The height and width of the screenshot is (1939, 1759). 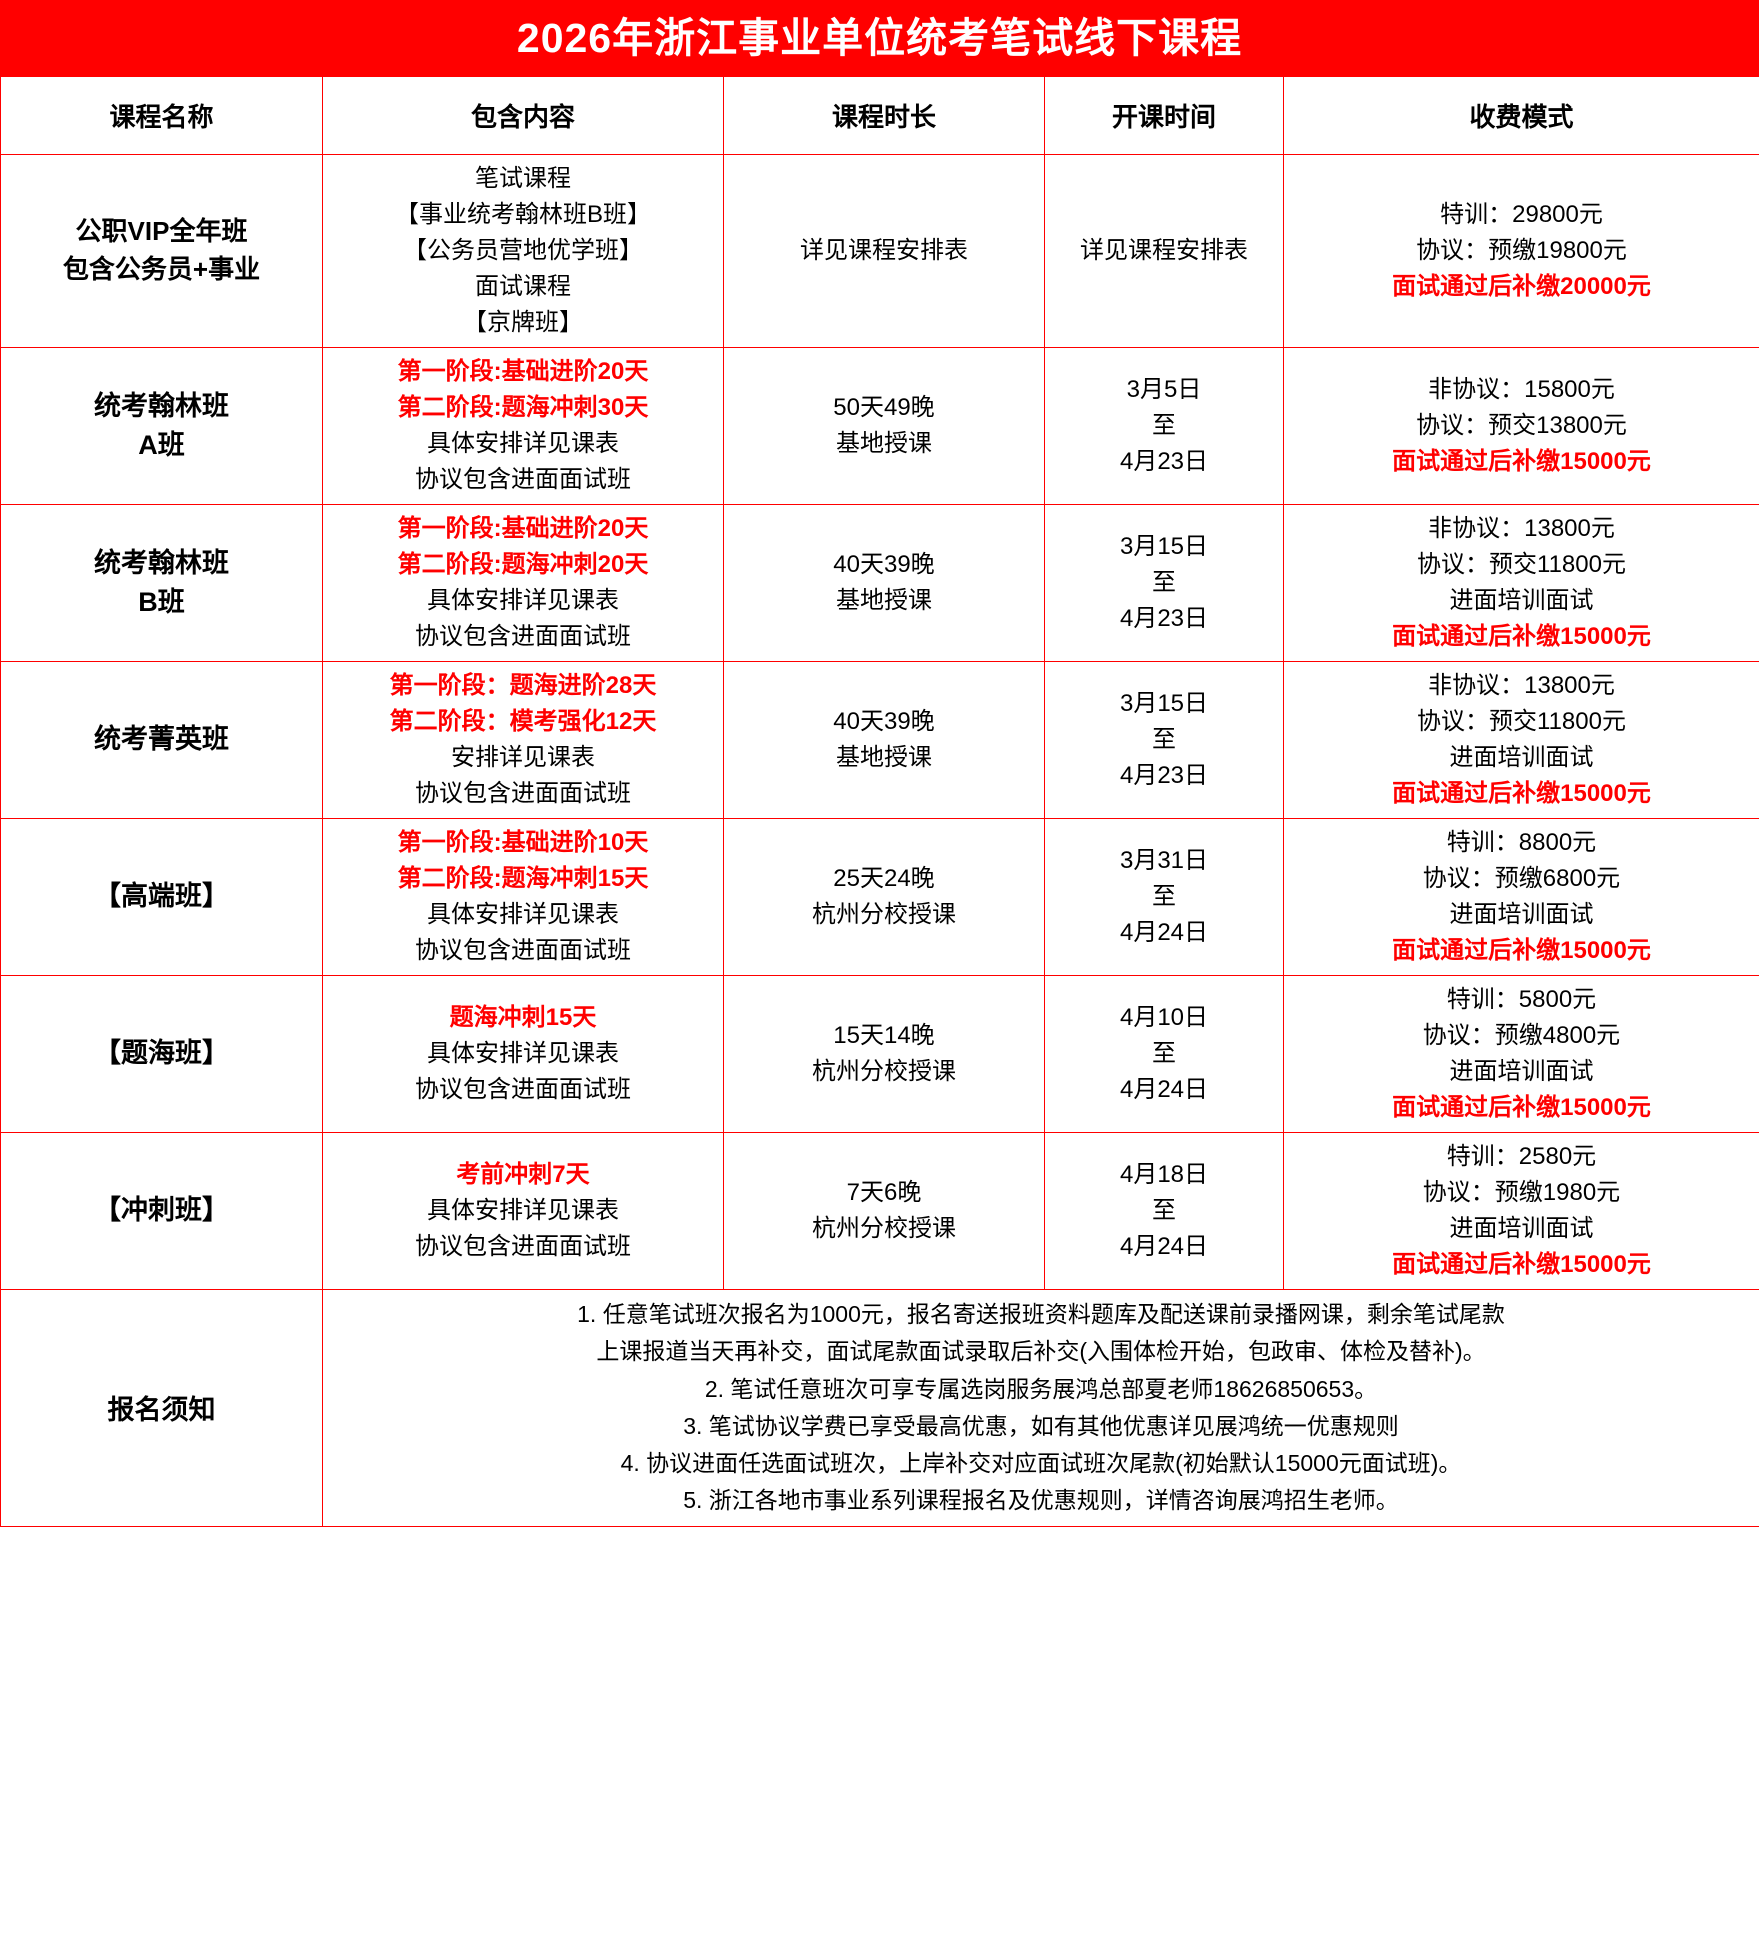 I want to click on text-line: 协议：预缴19800元, so click(x=1521, y=250).